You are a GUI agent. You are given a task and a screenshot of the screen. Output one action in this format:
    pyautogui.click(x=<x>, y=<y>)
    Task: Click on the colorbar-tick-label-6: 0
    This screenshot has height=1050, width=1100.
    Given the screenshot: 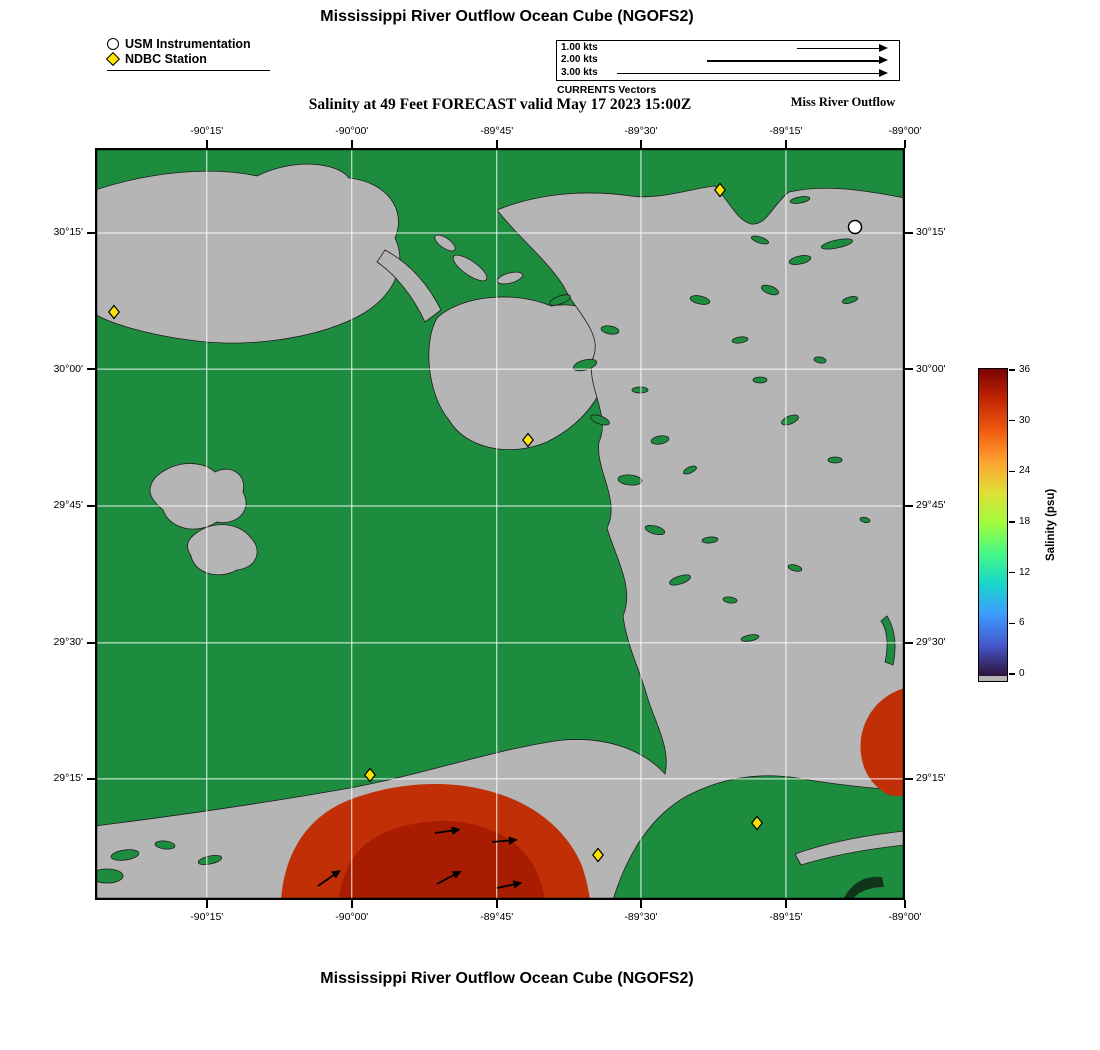 What is the action you would take?
    pyautogui.click(x=1022, y=673)
    